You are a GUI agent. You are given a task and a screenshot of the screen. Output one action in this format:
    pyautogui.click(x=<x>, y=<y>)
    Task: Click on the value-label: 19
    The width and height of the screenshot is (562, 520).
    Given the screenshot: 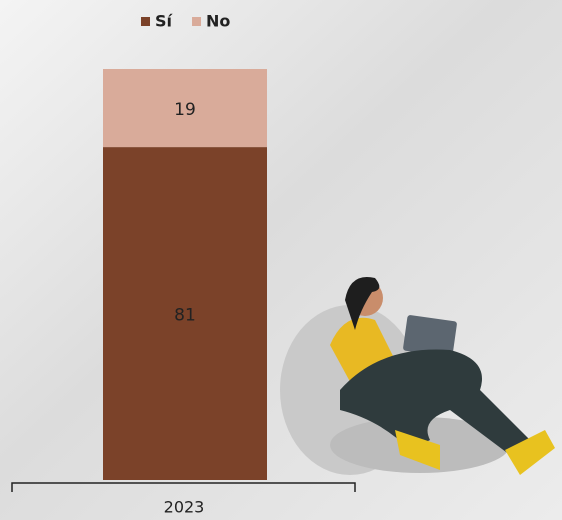 What is the action you would take?
    pyautogui.click(x=185, y=110)
    